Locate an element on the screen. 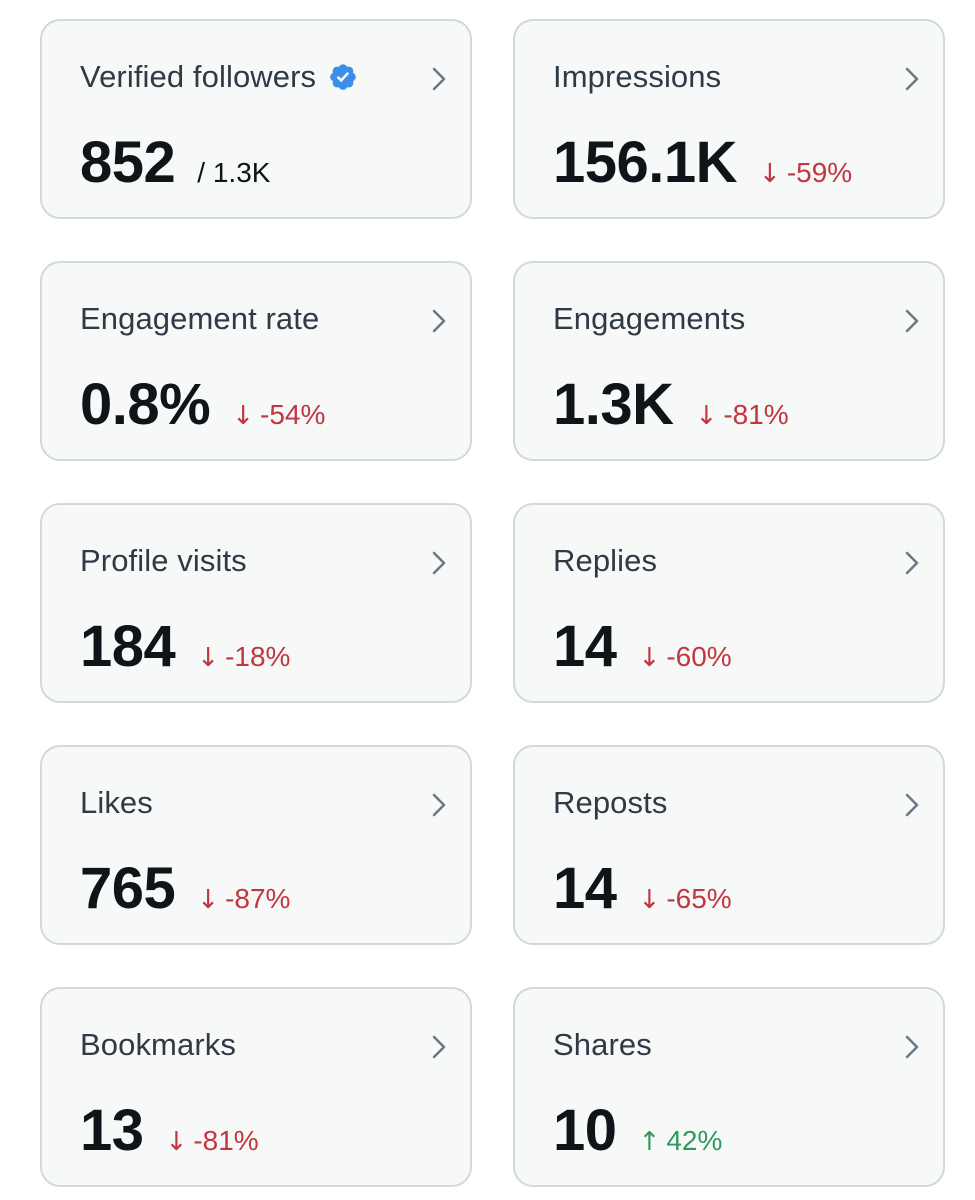 The width and height of the screenshot is (975, 1200). value-row: 184 ↓ -18% is located at coordinates (185, 646).